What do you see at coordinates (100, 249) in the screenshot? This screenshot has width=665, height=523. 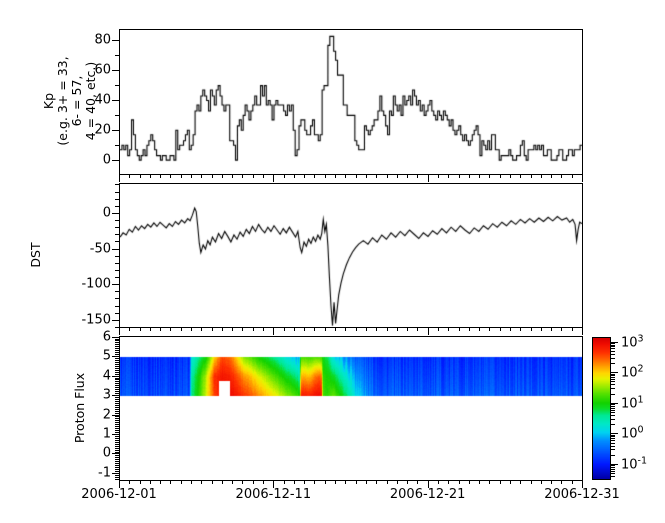 I see `dst-y-tick-label: -50` at bounding box center [100, 249].